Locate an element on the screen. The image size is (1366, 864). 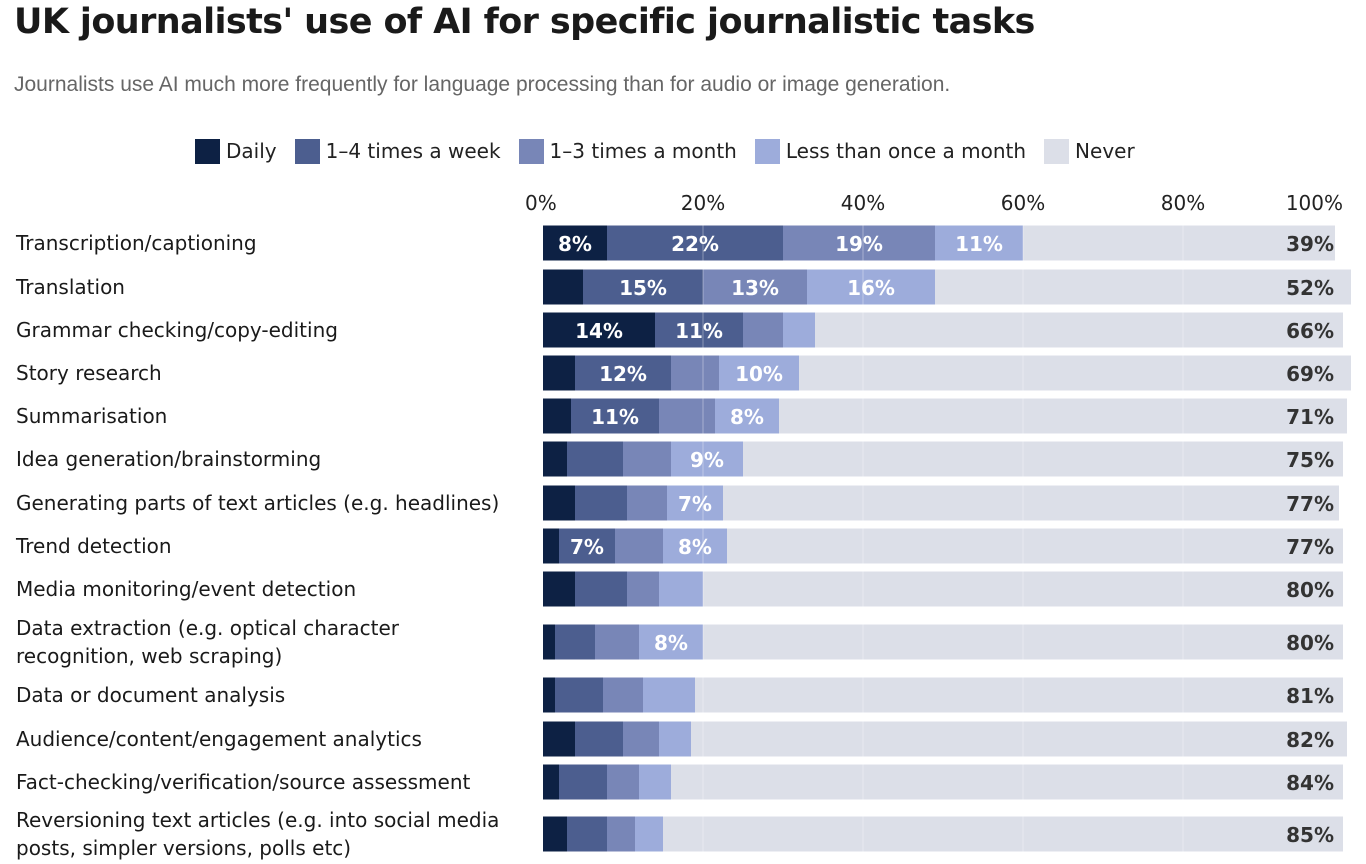
x-tick-label: 100% is located at coordinates (1314, 203).